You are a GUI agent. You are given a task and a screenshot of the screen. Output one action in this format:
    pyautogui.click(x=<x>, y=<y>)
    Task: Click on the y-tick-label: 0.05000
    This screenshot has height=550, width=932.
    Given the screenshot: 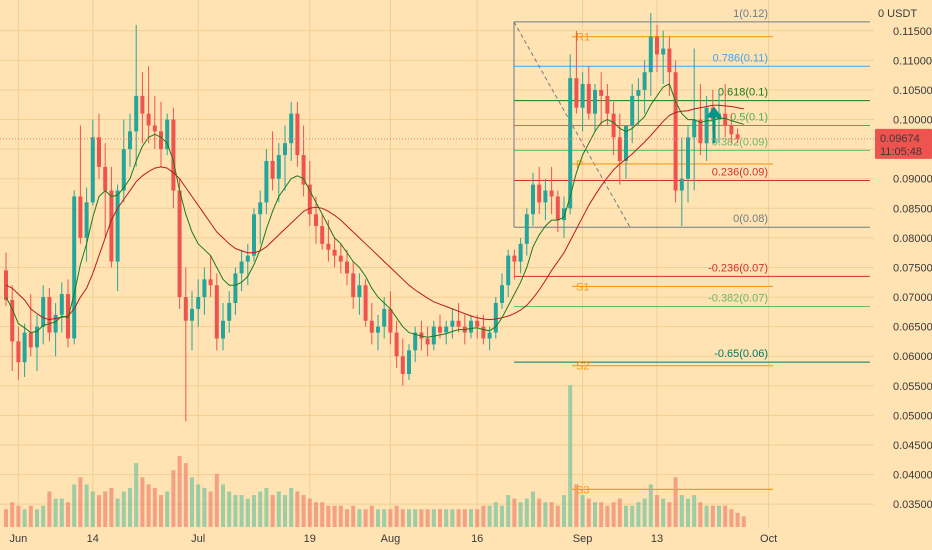 What is the action you would take?
    pyautogui.click(x=912, y=416)
    